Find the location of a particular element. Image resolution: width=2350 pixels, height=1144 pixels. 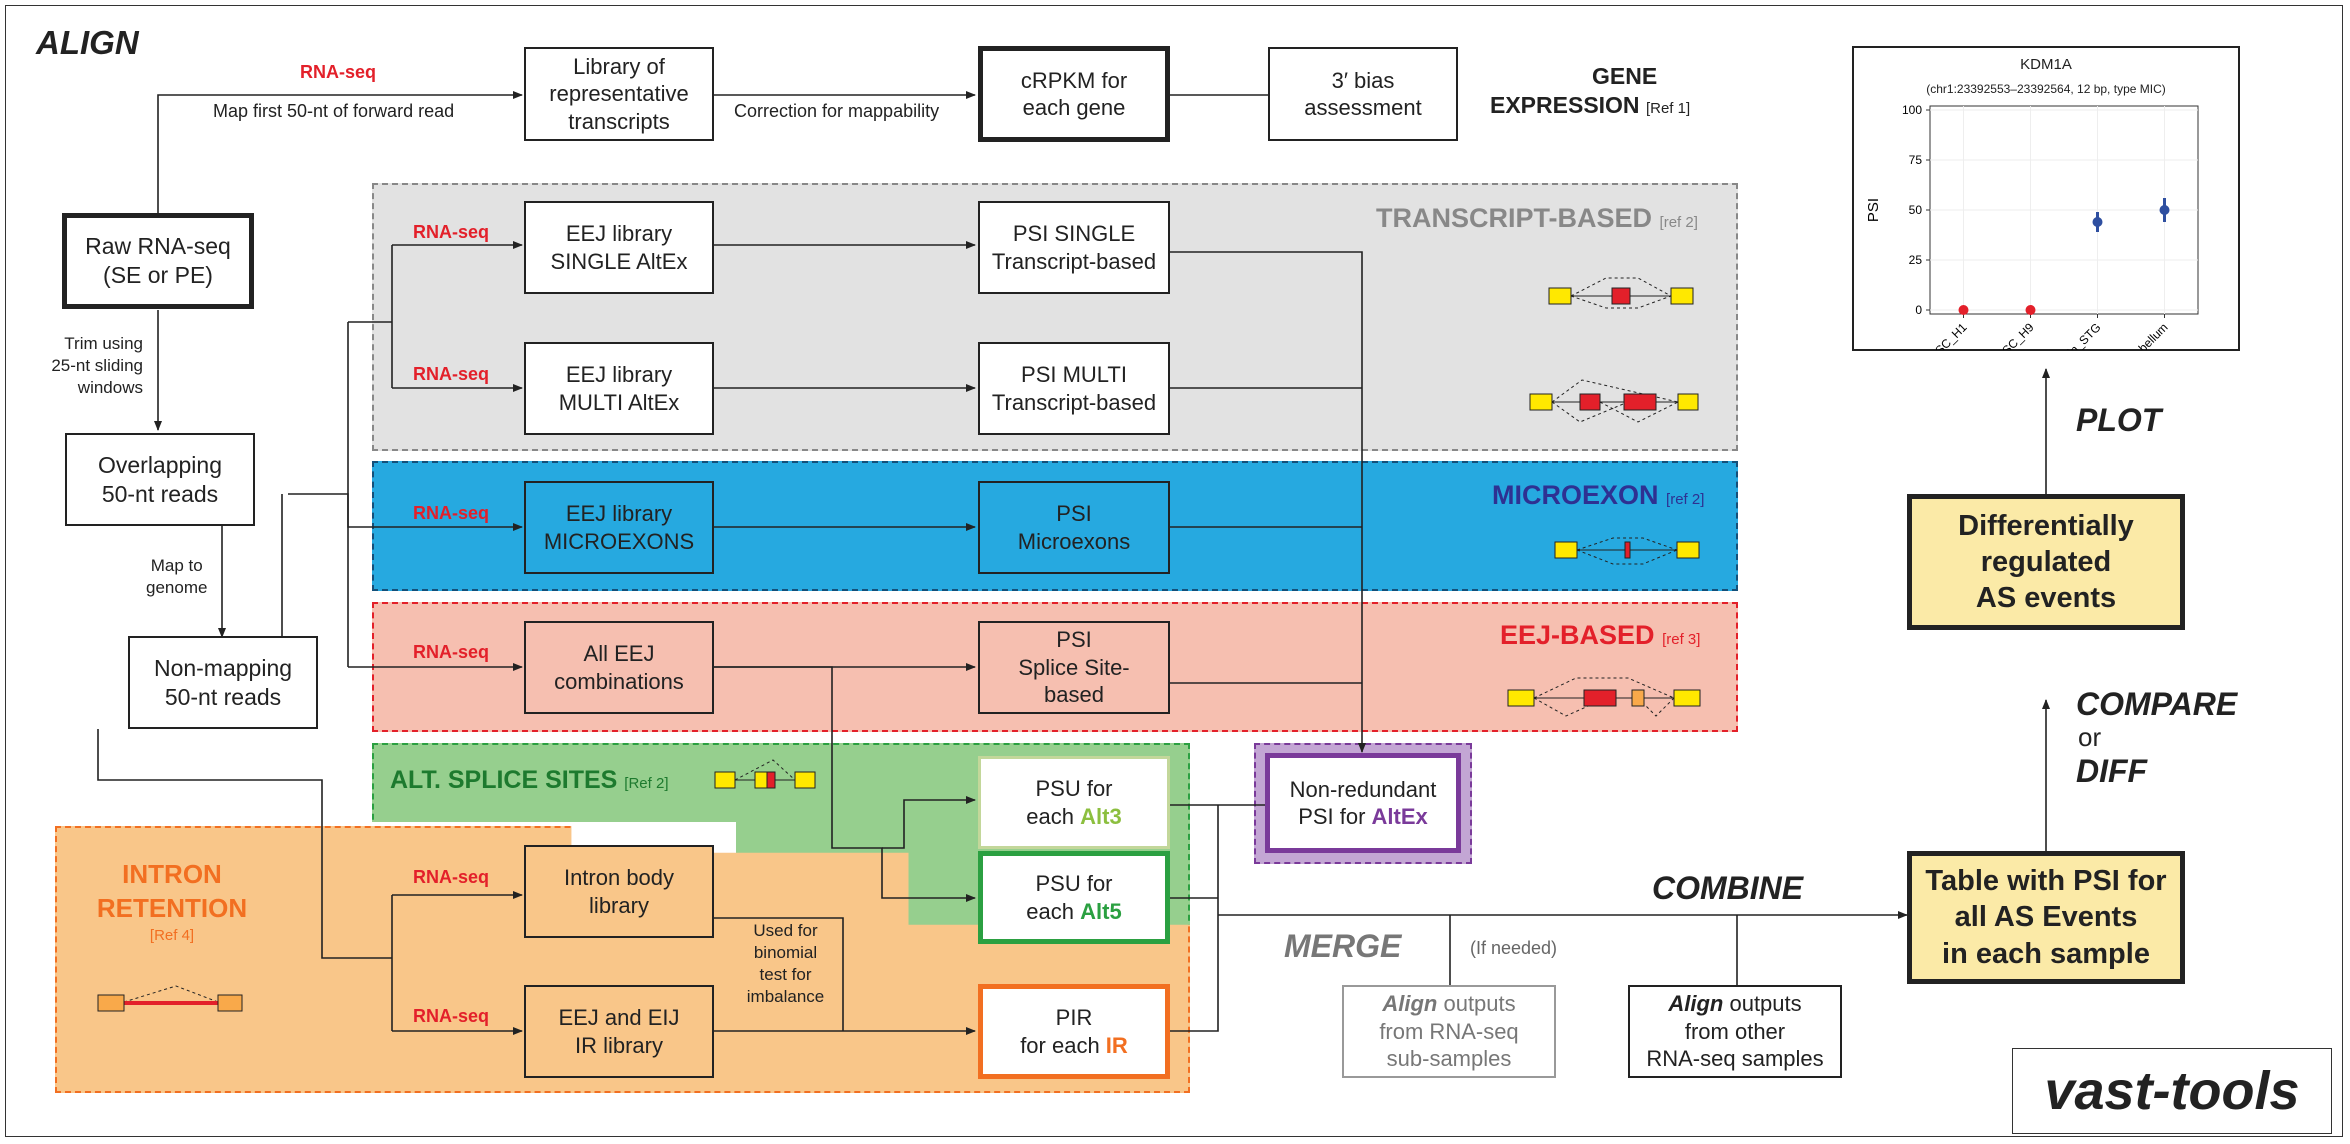

rnaseq-label-eej: RNA-seq is located at coordinates (451, 652).